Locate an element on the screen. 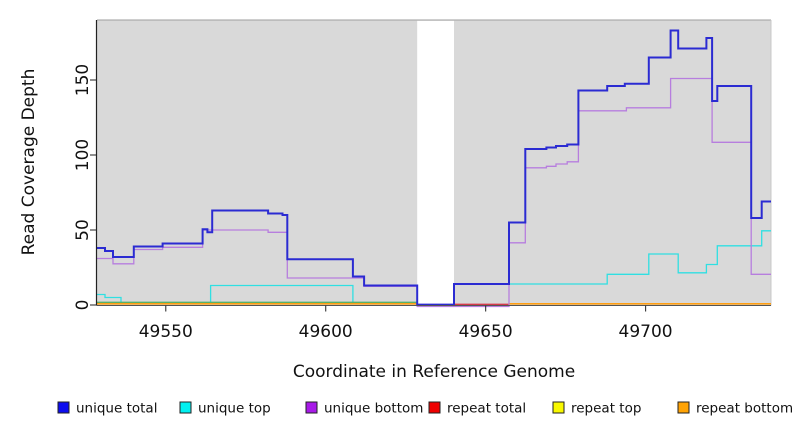  x-tick-label: 49600 is located at coordinates (326, 332).